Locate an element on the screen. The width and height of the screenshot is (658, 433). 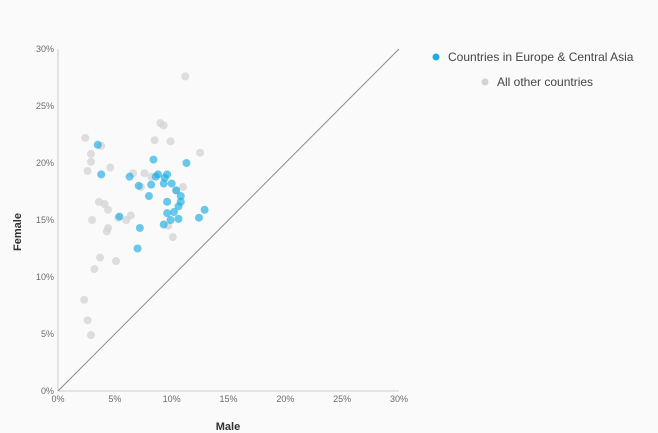
x-tick-label: 5% is located at coordinates (114, 399).